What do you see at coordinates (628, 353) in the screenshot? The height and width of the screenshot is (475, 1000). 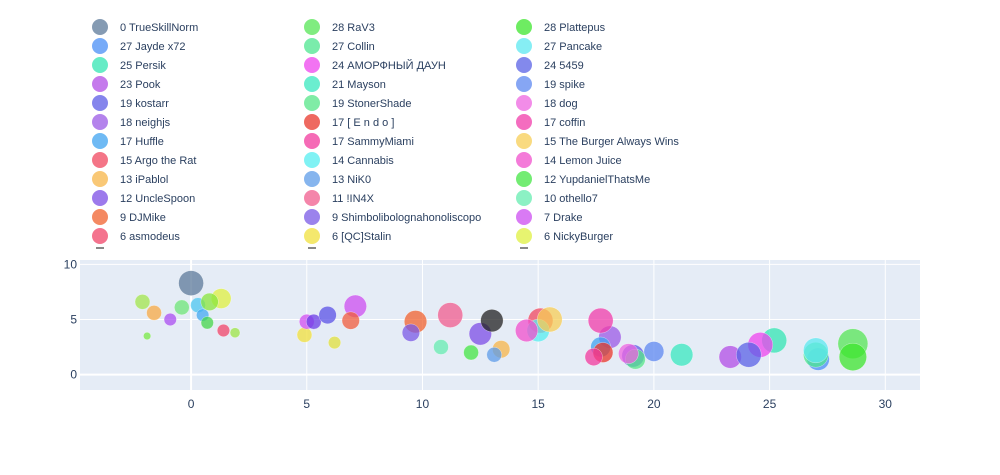 I see `data-point: 18 dog` at bounding box center [628, 353].